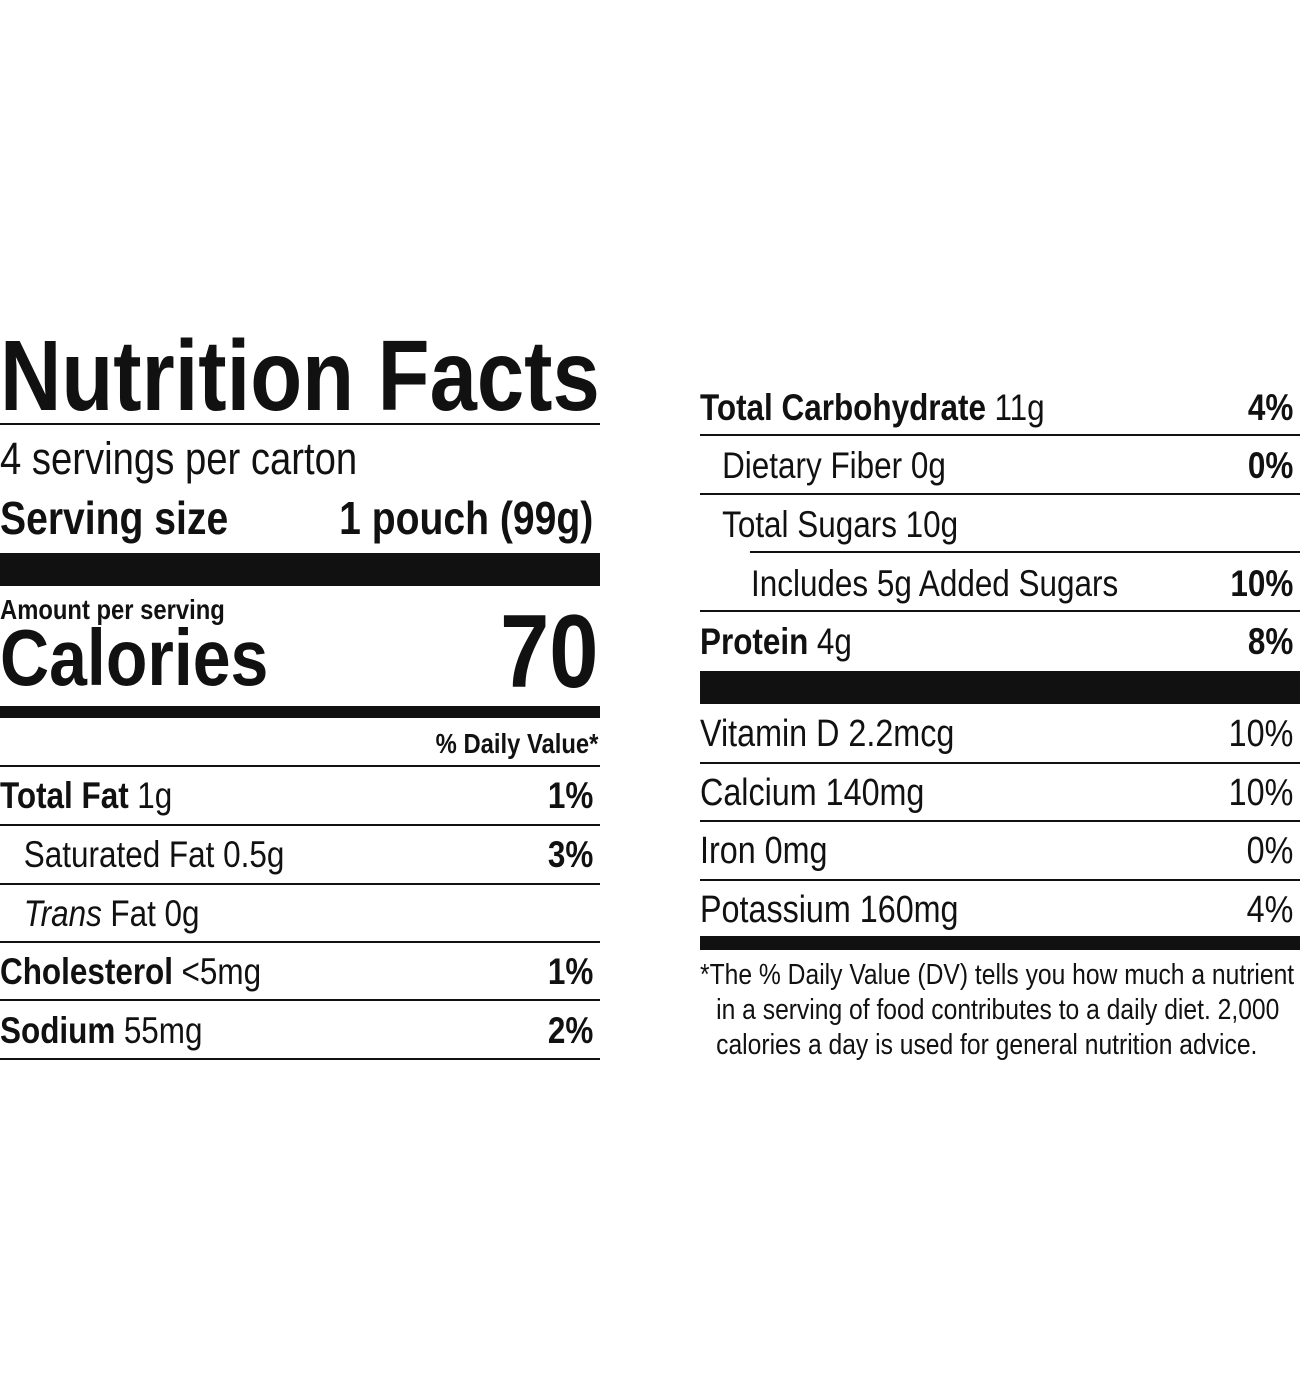 The width and height of the screenshot is (1300, 1400). I want to click on dv-header: % Daily Value*, so click(299, 744).